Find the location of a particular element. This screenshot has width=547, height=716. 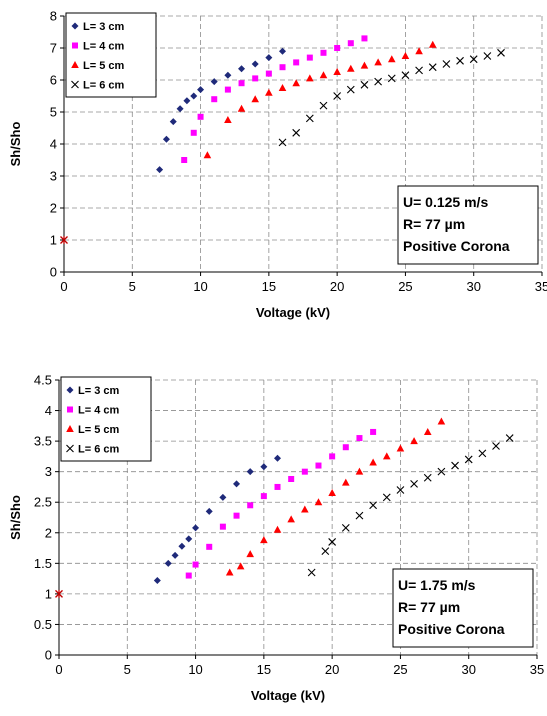

annotation-box: U= 0.125 m/s R= 77 µm Positive Corona is located at coordinates (468, 225).